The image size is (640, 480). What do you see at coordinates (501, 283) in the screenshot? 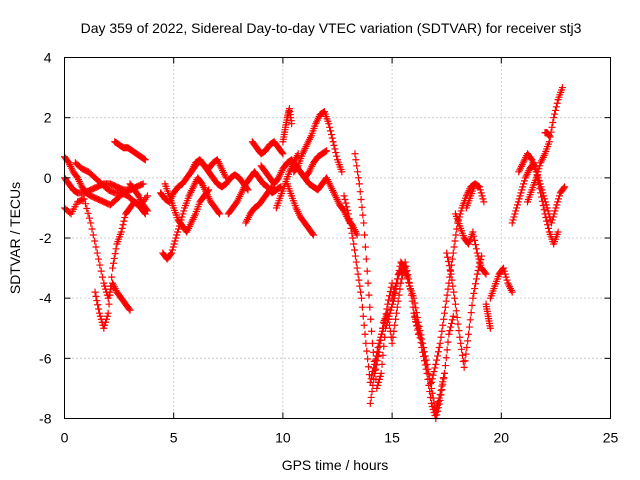
I see `series-s31` at bounding box center [501, 283].